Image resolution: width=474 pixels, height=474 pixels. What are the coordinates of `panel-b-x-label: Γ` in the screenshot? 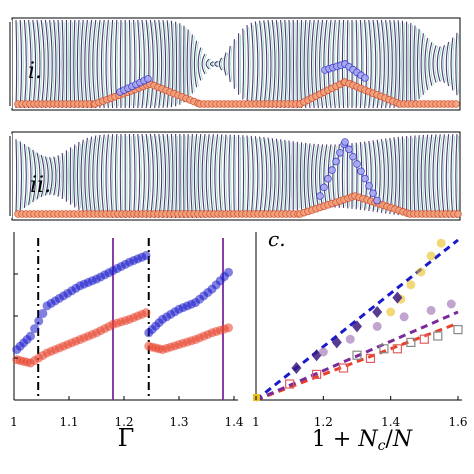 It's located at (126, 438).